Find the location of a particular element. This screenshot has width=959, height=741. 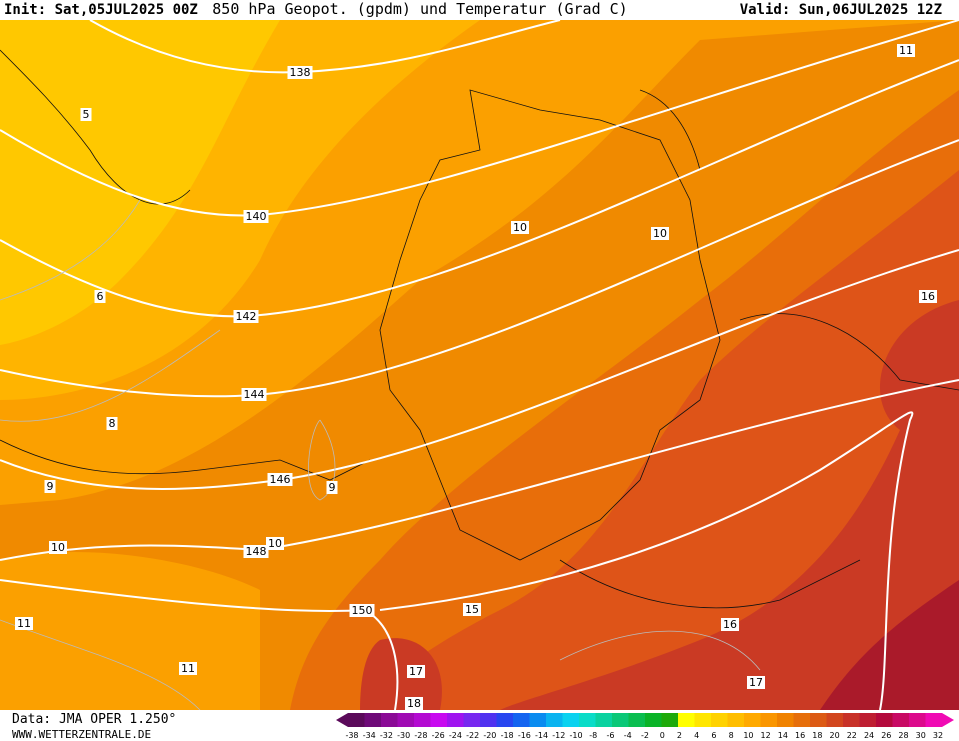

colorbar-label: -22 is located at coordinates (472, 735).